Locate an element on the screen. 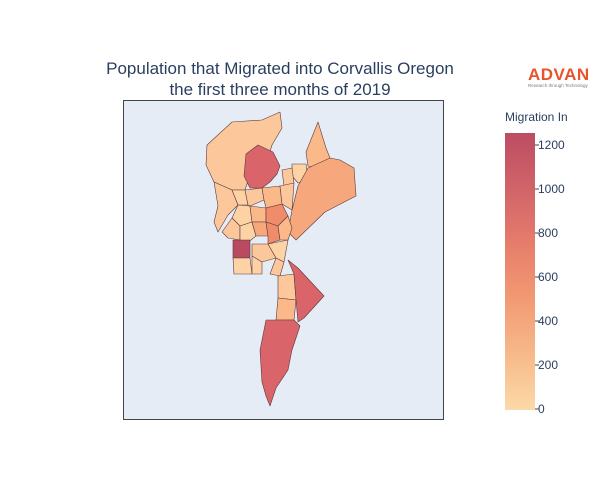 This screenshot has width=600, height=500. region-far-south is located at coordinates (280, 363).